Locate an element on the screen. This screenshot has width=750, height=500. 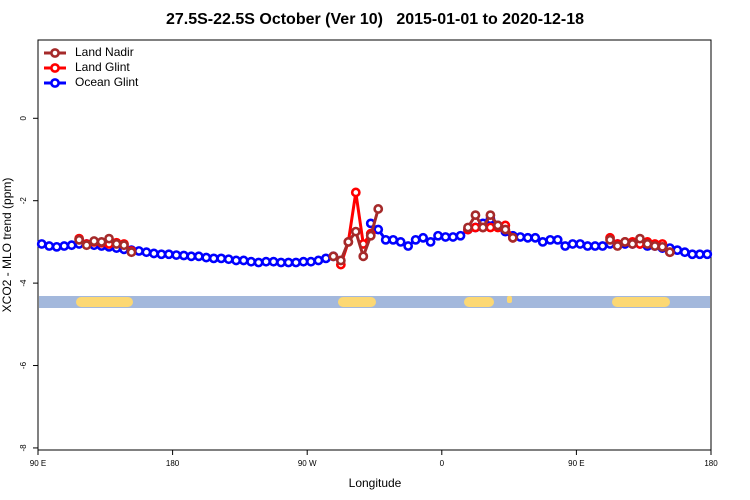
land-mask-strip is located at coordinates (374, 302).